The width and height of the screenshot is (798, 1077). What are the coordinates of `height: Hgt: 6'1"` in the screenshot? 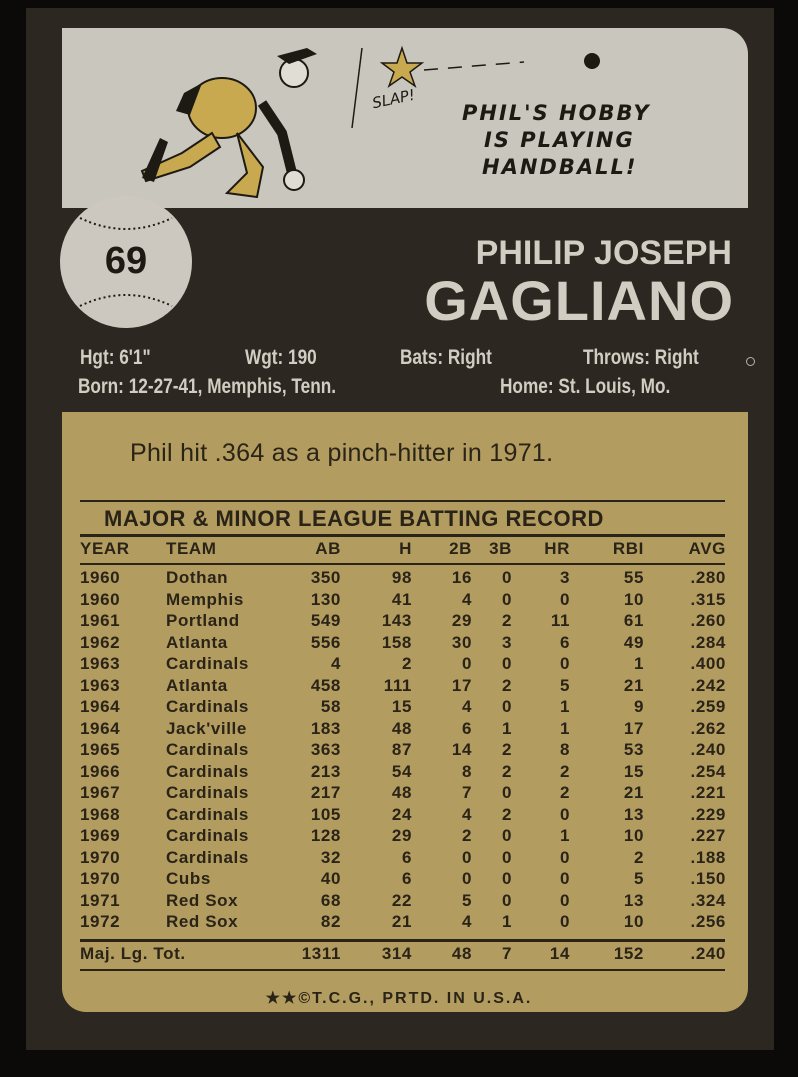 It's located at (115, 357).